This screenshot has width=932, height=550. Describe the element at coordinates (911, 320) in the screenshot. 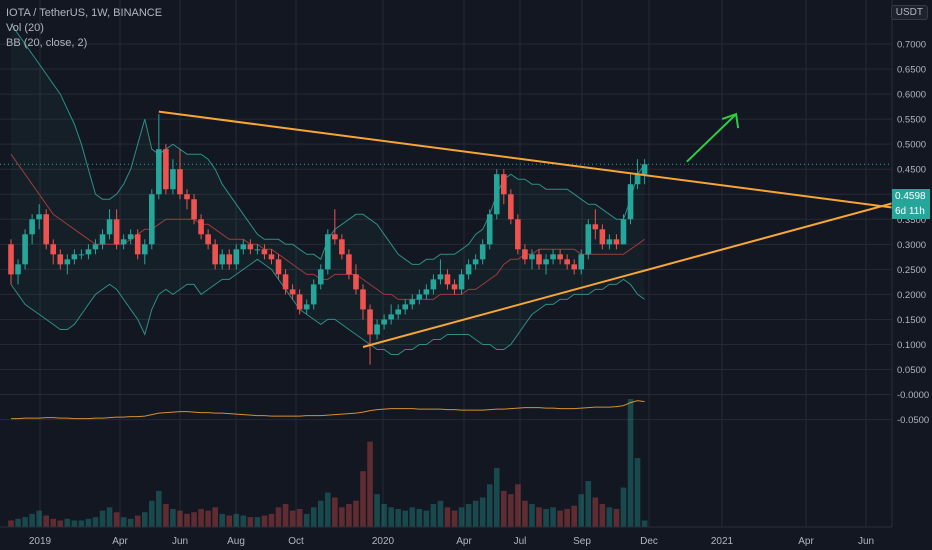

I see `price-tick-label: 0.1500` at that location.